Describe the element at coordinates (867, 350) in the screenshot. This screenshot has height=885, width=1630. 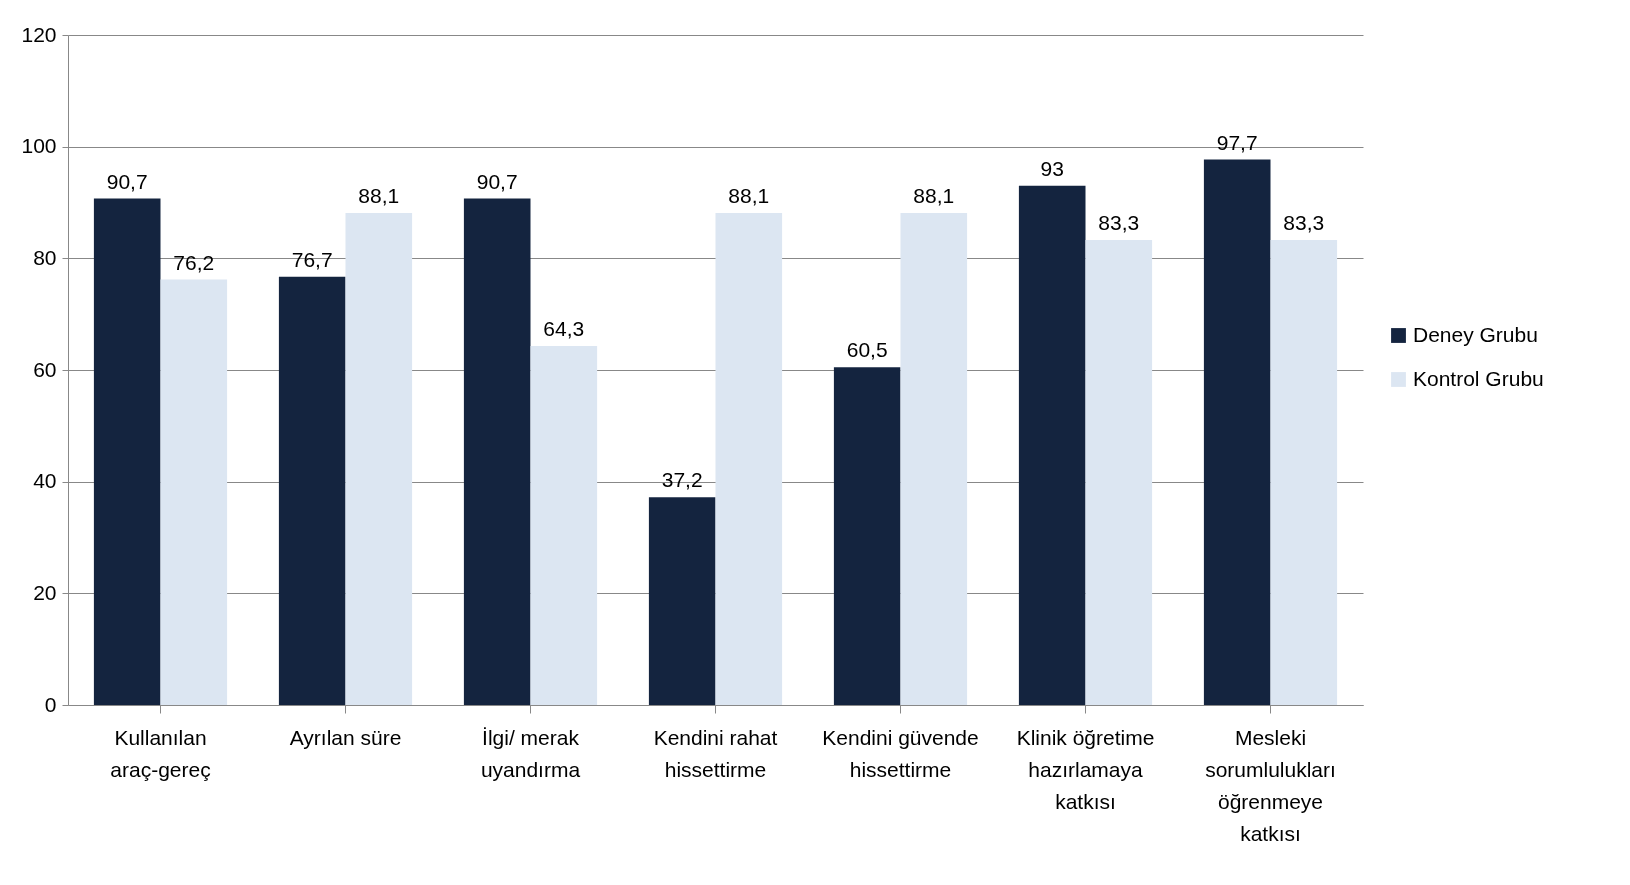
I see `data-label: 60,5` at that location.